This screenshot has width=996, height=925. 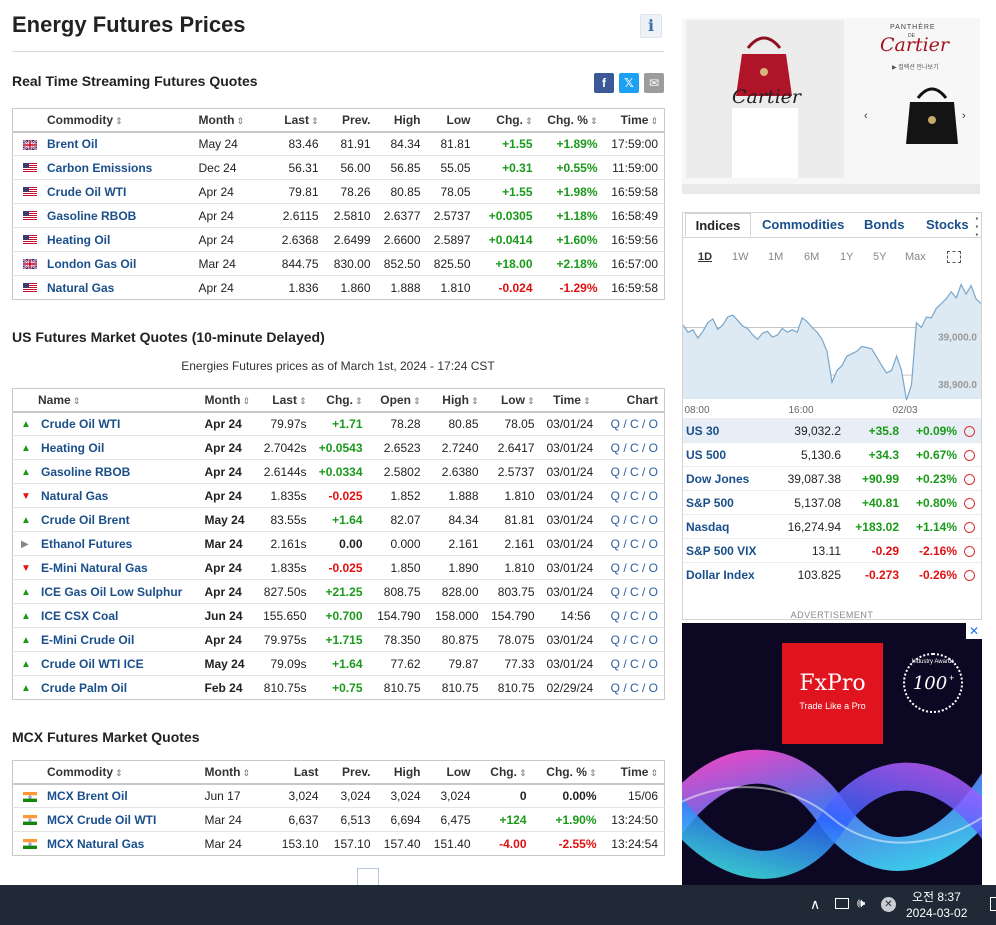 What do you see at coordinates (651, 26) in the screenshot?
I see `info-icon: i` at bounding box center [651, 26].